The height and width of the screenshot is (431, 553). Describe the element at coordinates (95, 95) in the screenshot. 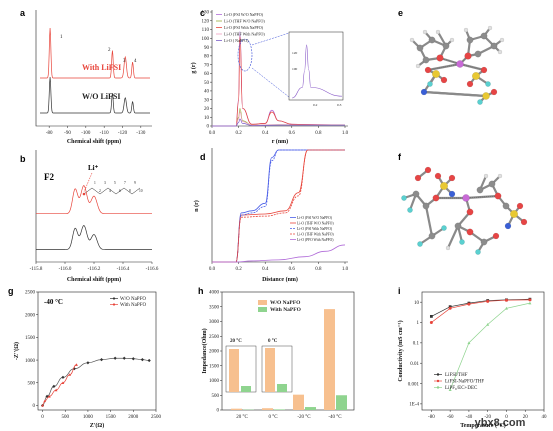

I see `panel-a-trace-without-lifsi` at that location.